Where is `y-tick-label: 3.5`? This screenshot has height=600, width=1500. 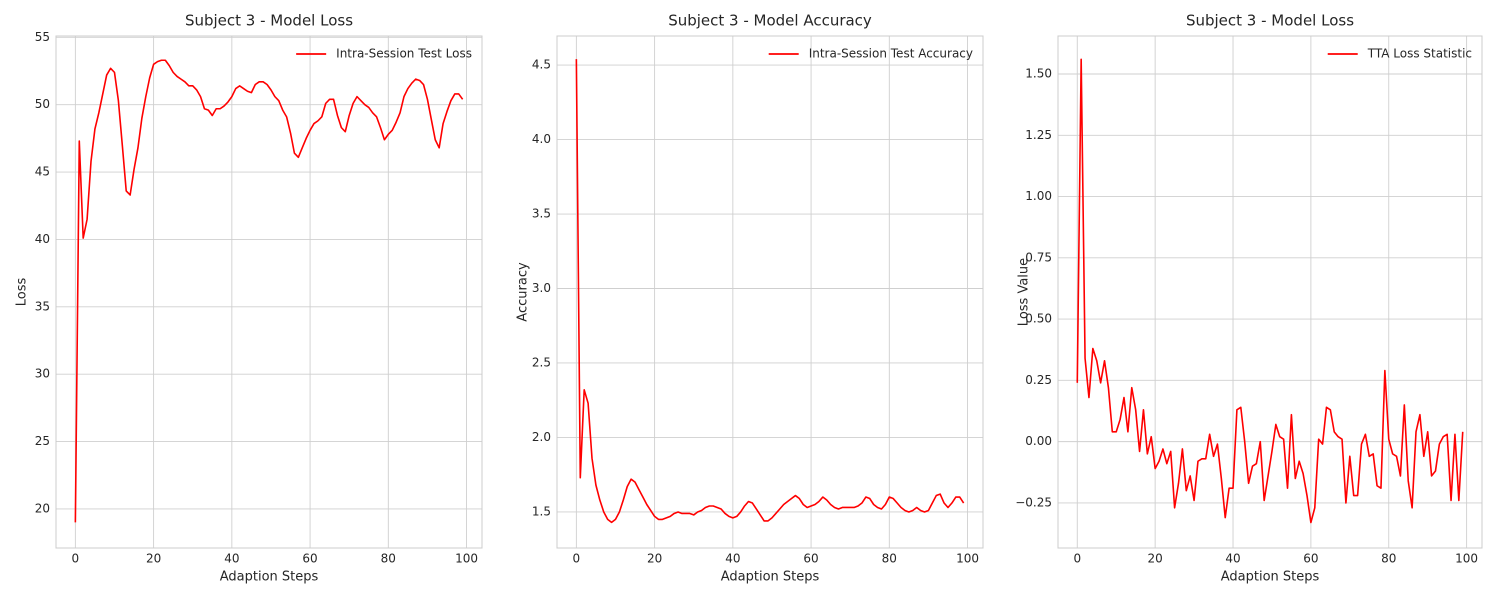 y-tick-label: 3.5 is located at coordinates (541, 214).